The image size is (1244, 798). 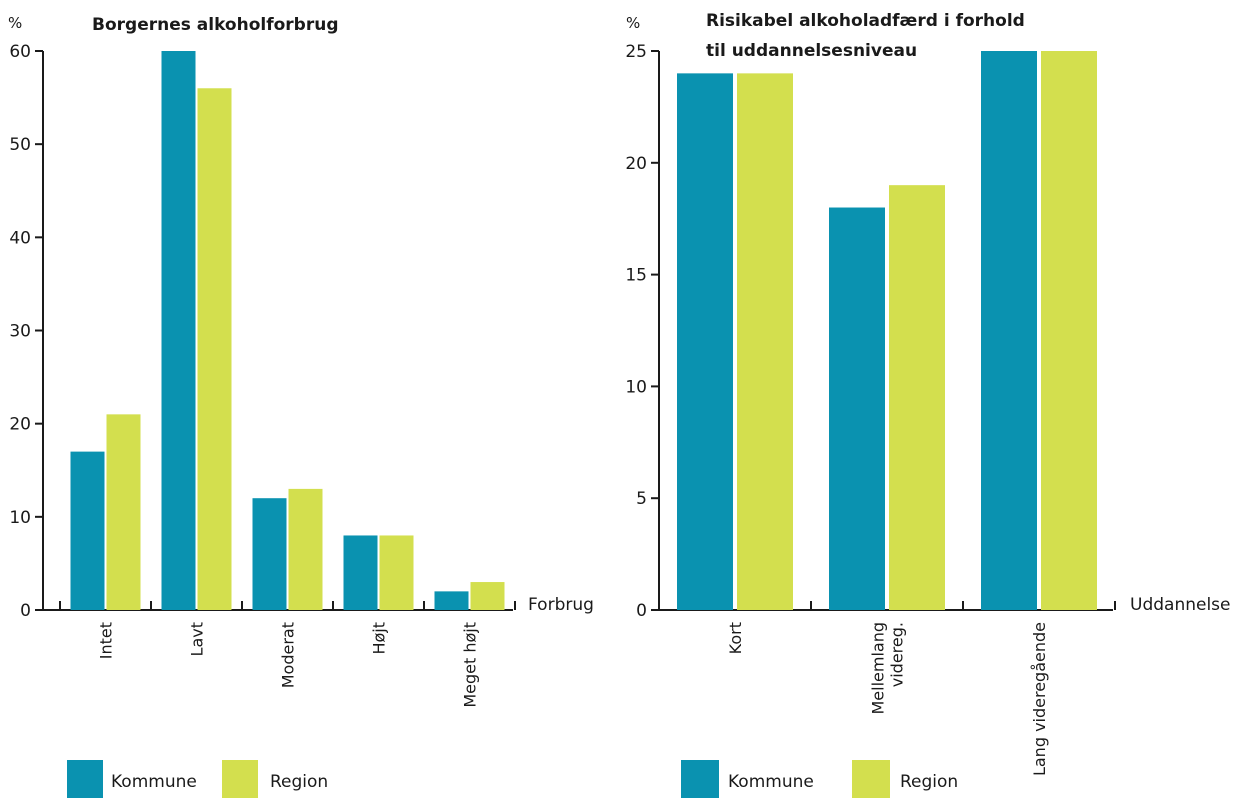 I want to click on category-label: Mellemlang, so click(x=878, y=668).